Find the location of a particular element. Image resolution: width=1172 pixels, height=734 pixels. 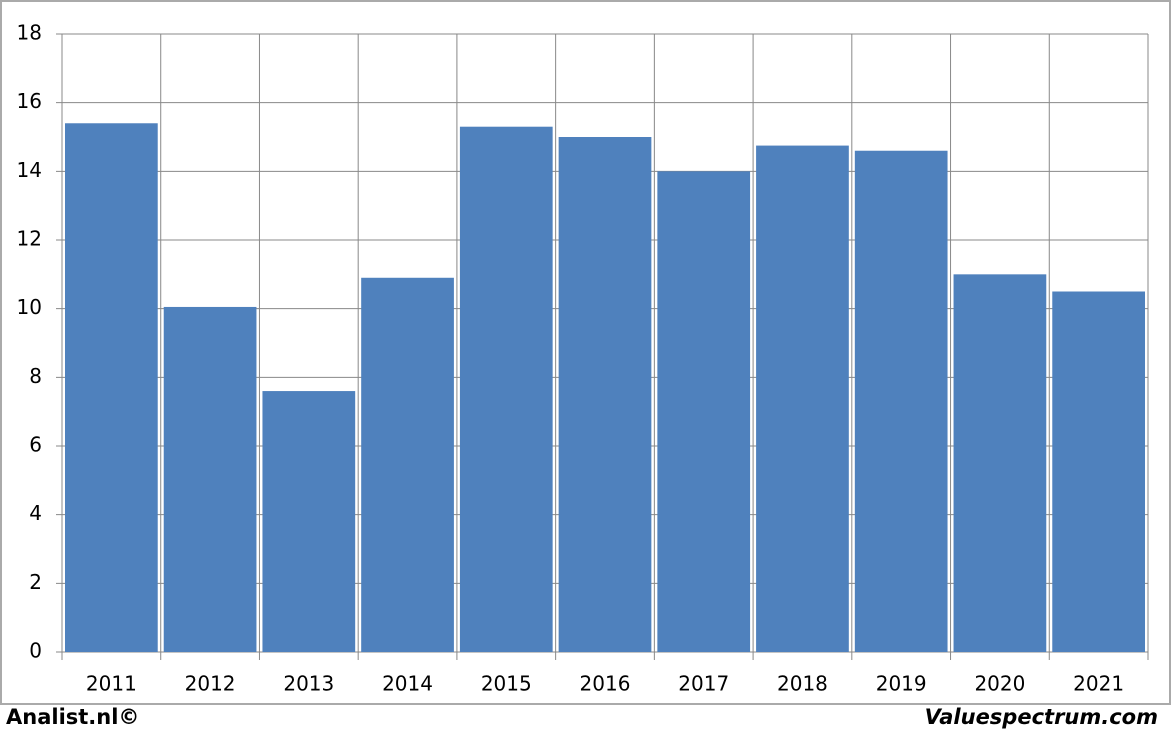

x-tick-label: 2016 is located at coordinates (605, 684).